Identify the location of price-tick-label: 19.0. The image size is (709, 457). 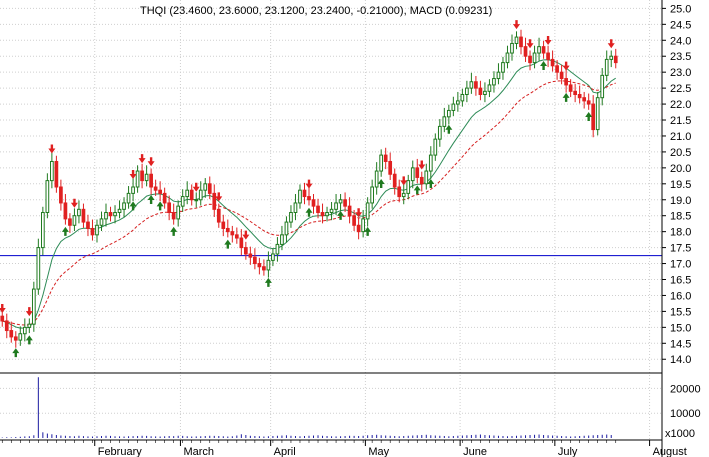
(680, 201).